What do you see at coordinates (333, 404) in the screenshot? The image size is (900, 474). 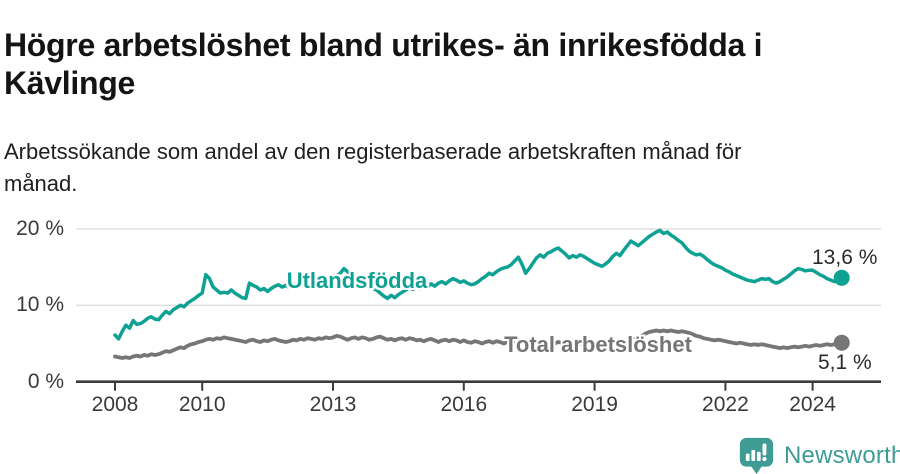 I see `x-tick-label: 2013` at bounding box center [333, 404].